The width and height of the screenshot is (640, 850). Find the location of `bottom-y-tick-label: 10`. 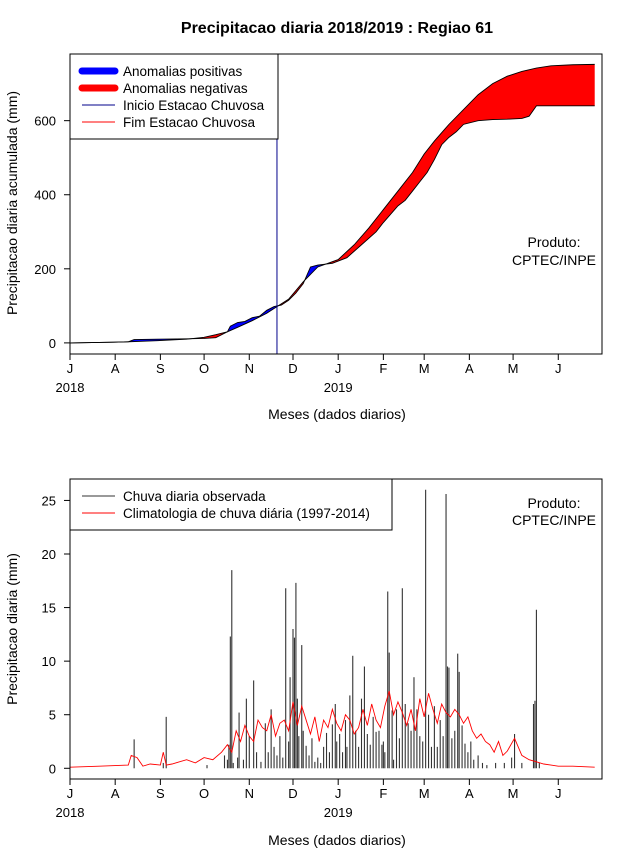

bottom-y-tick-label: 10 is located at coordinates (49, 661).